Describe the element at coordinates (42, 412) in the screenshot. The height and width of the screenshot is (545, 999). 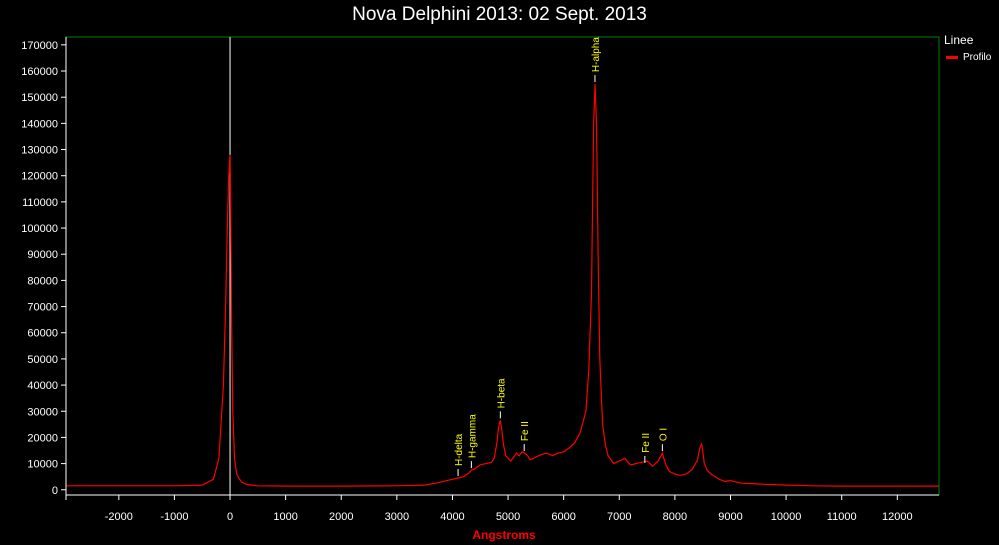
I see `y-tick-label: 30000` at that location.